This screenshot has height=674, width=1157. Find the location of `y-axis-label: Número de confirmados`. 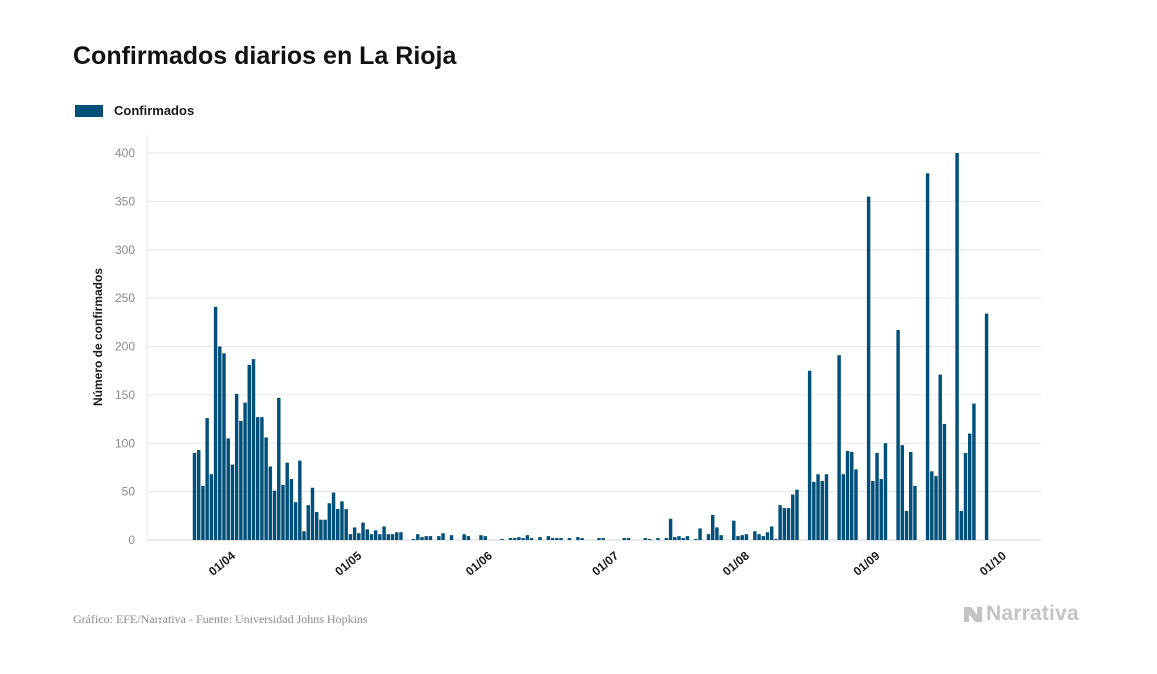

y-axis-label: Número de confirmados is located at coordinates (98, 337).